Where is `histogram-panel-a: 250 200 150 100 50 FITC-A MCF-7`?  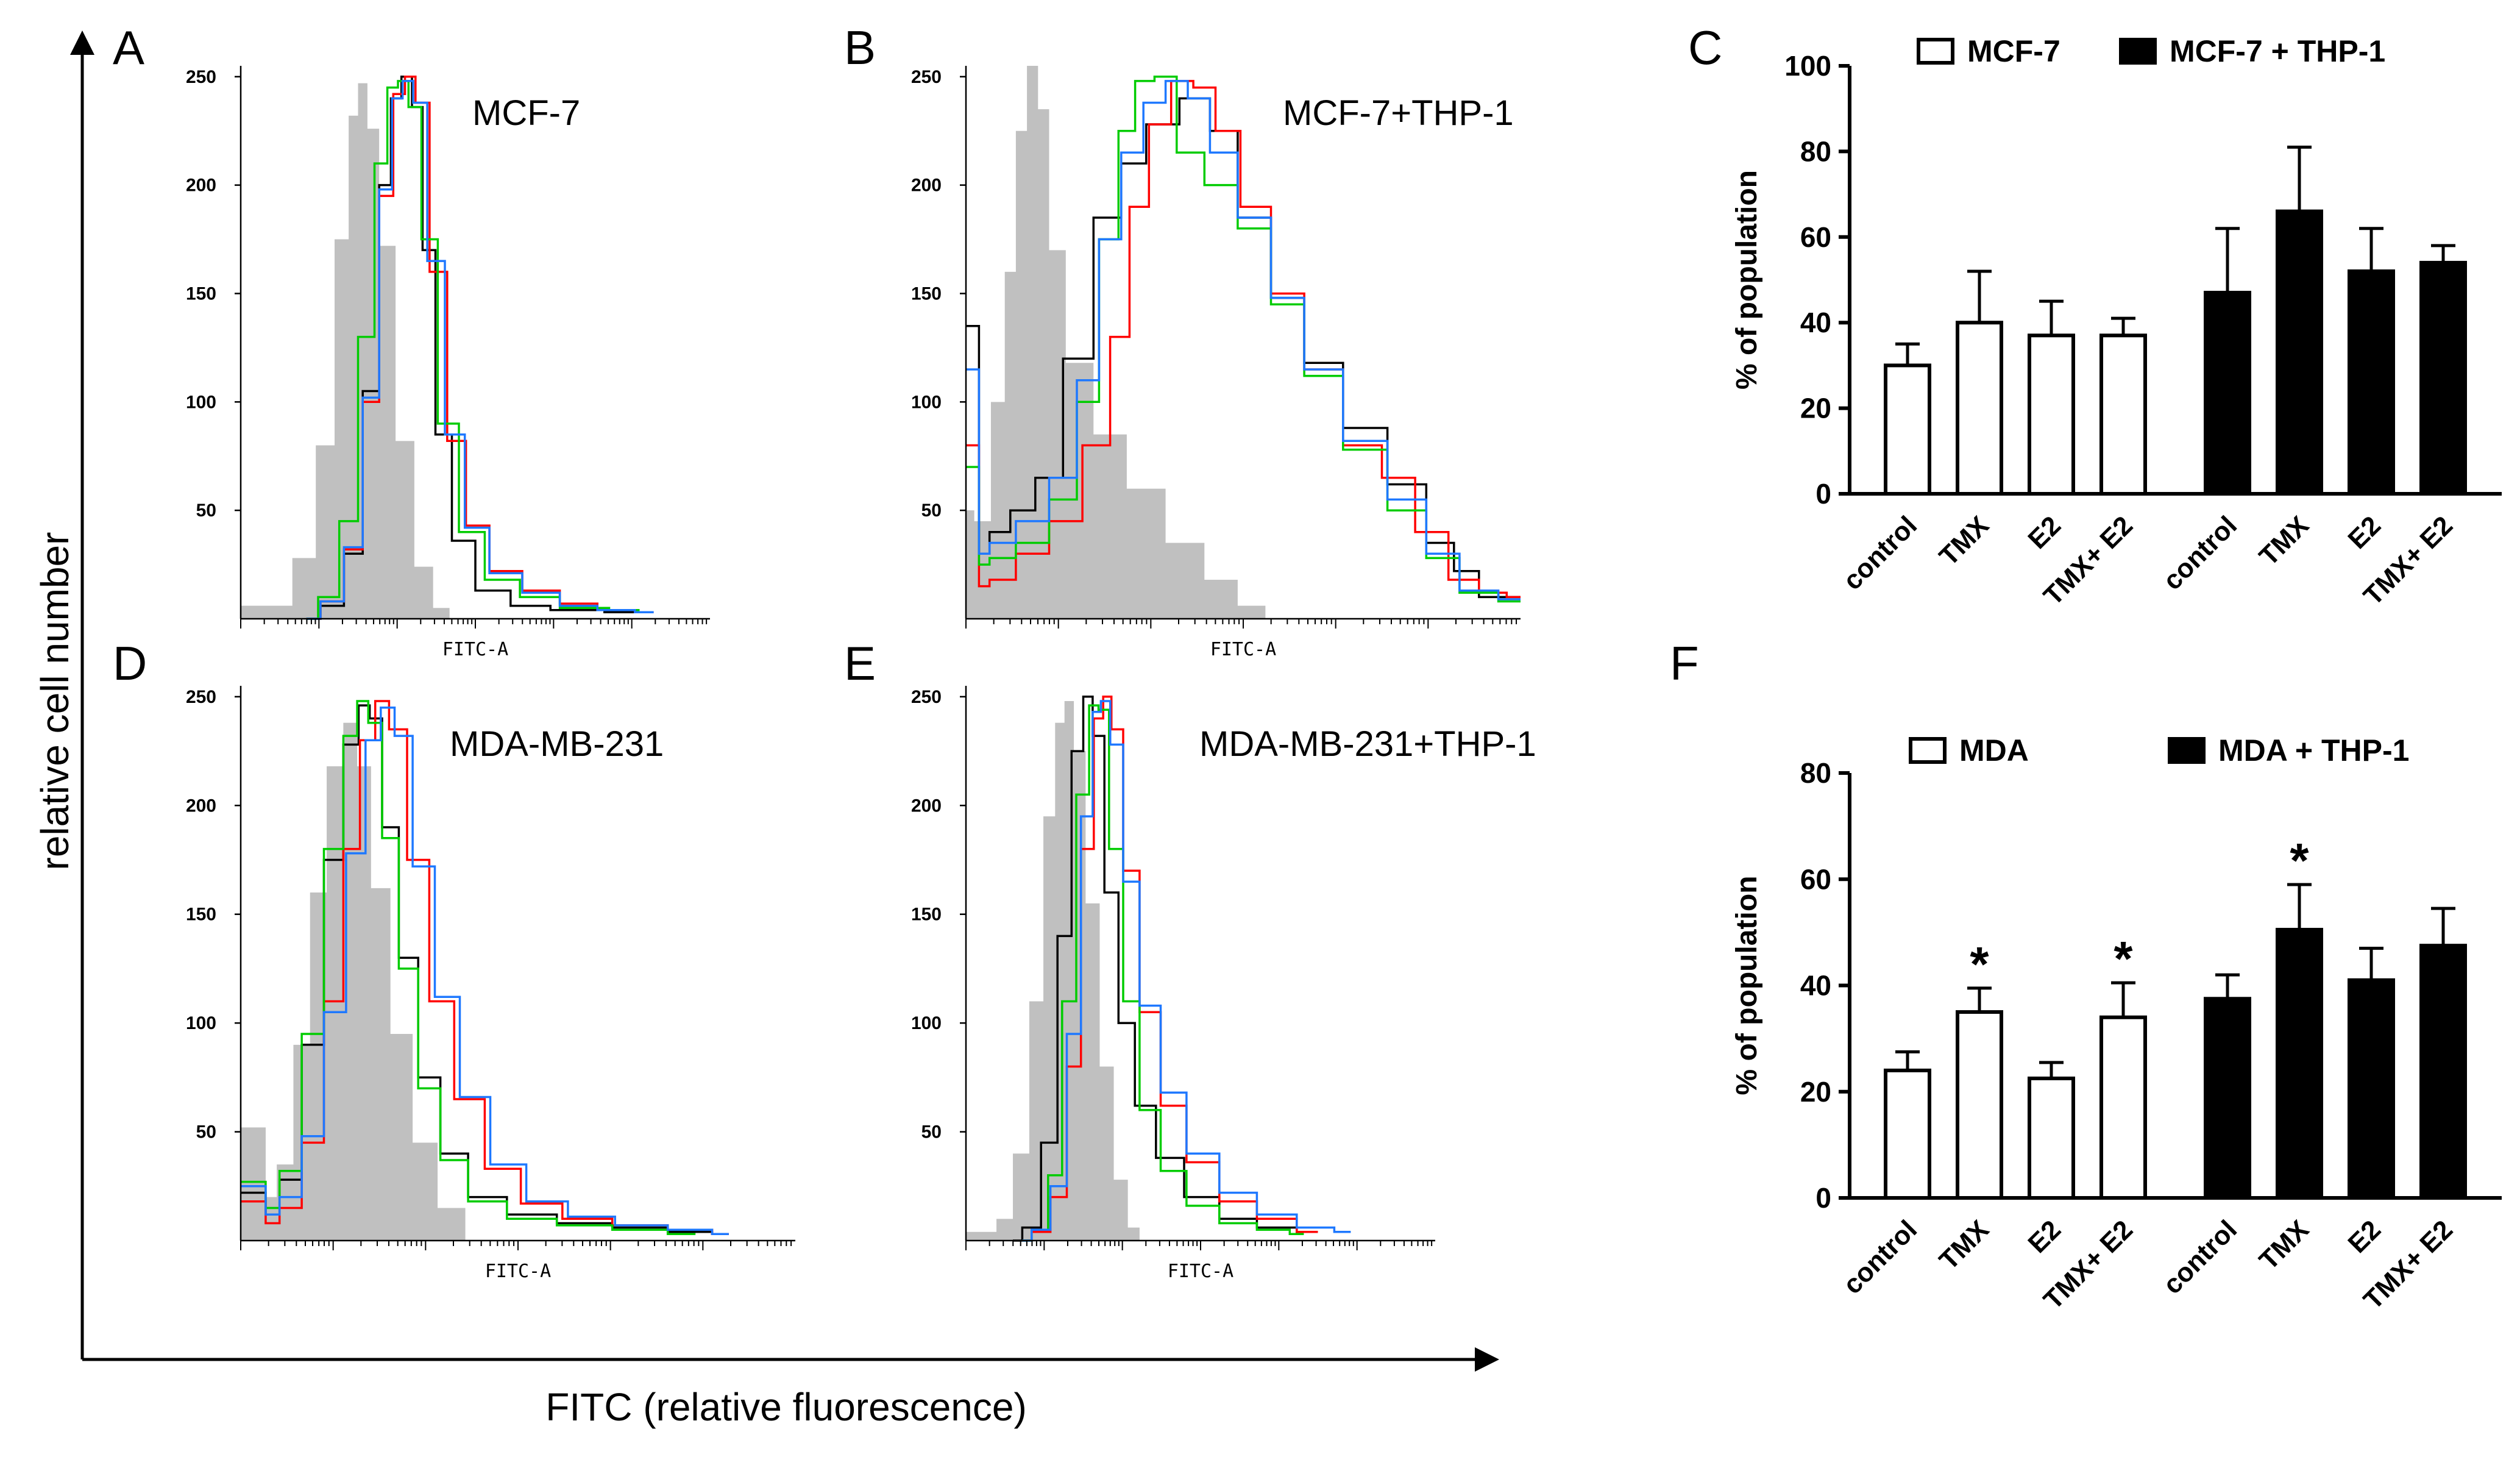 histogram-panel-a: 250 200 150 100 50 FITC-A MCF-7 is located at coordinates (448, 363).